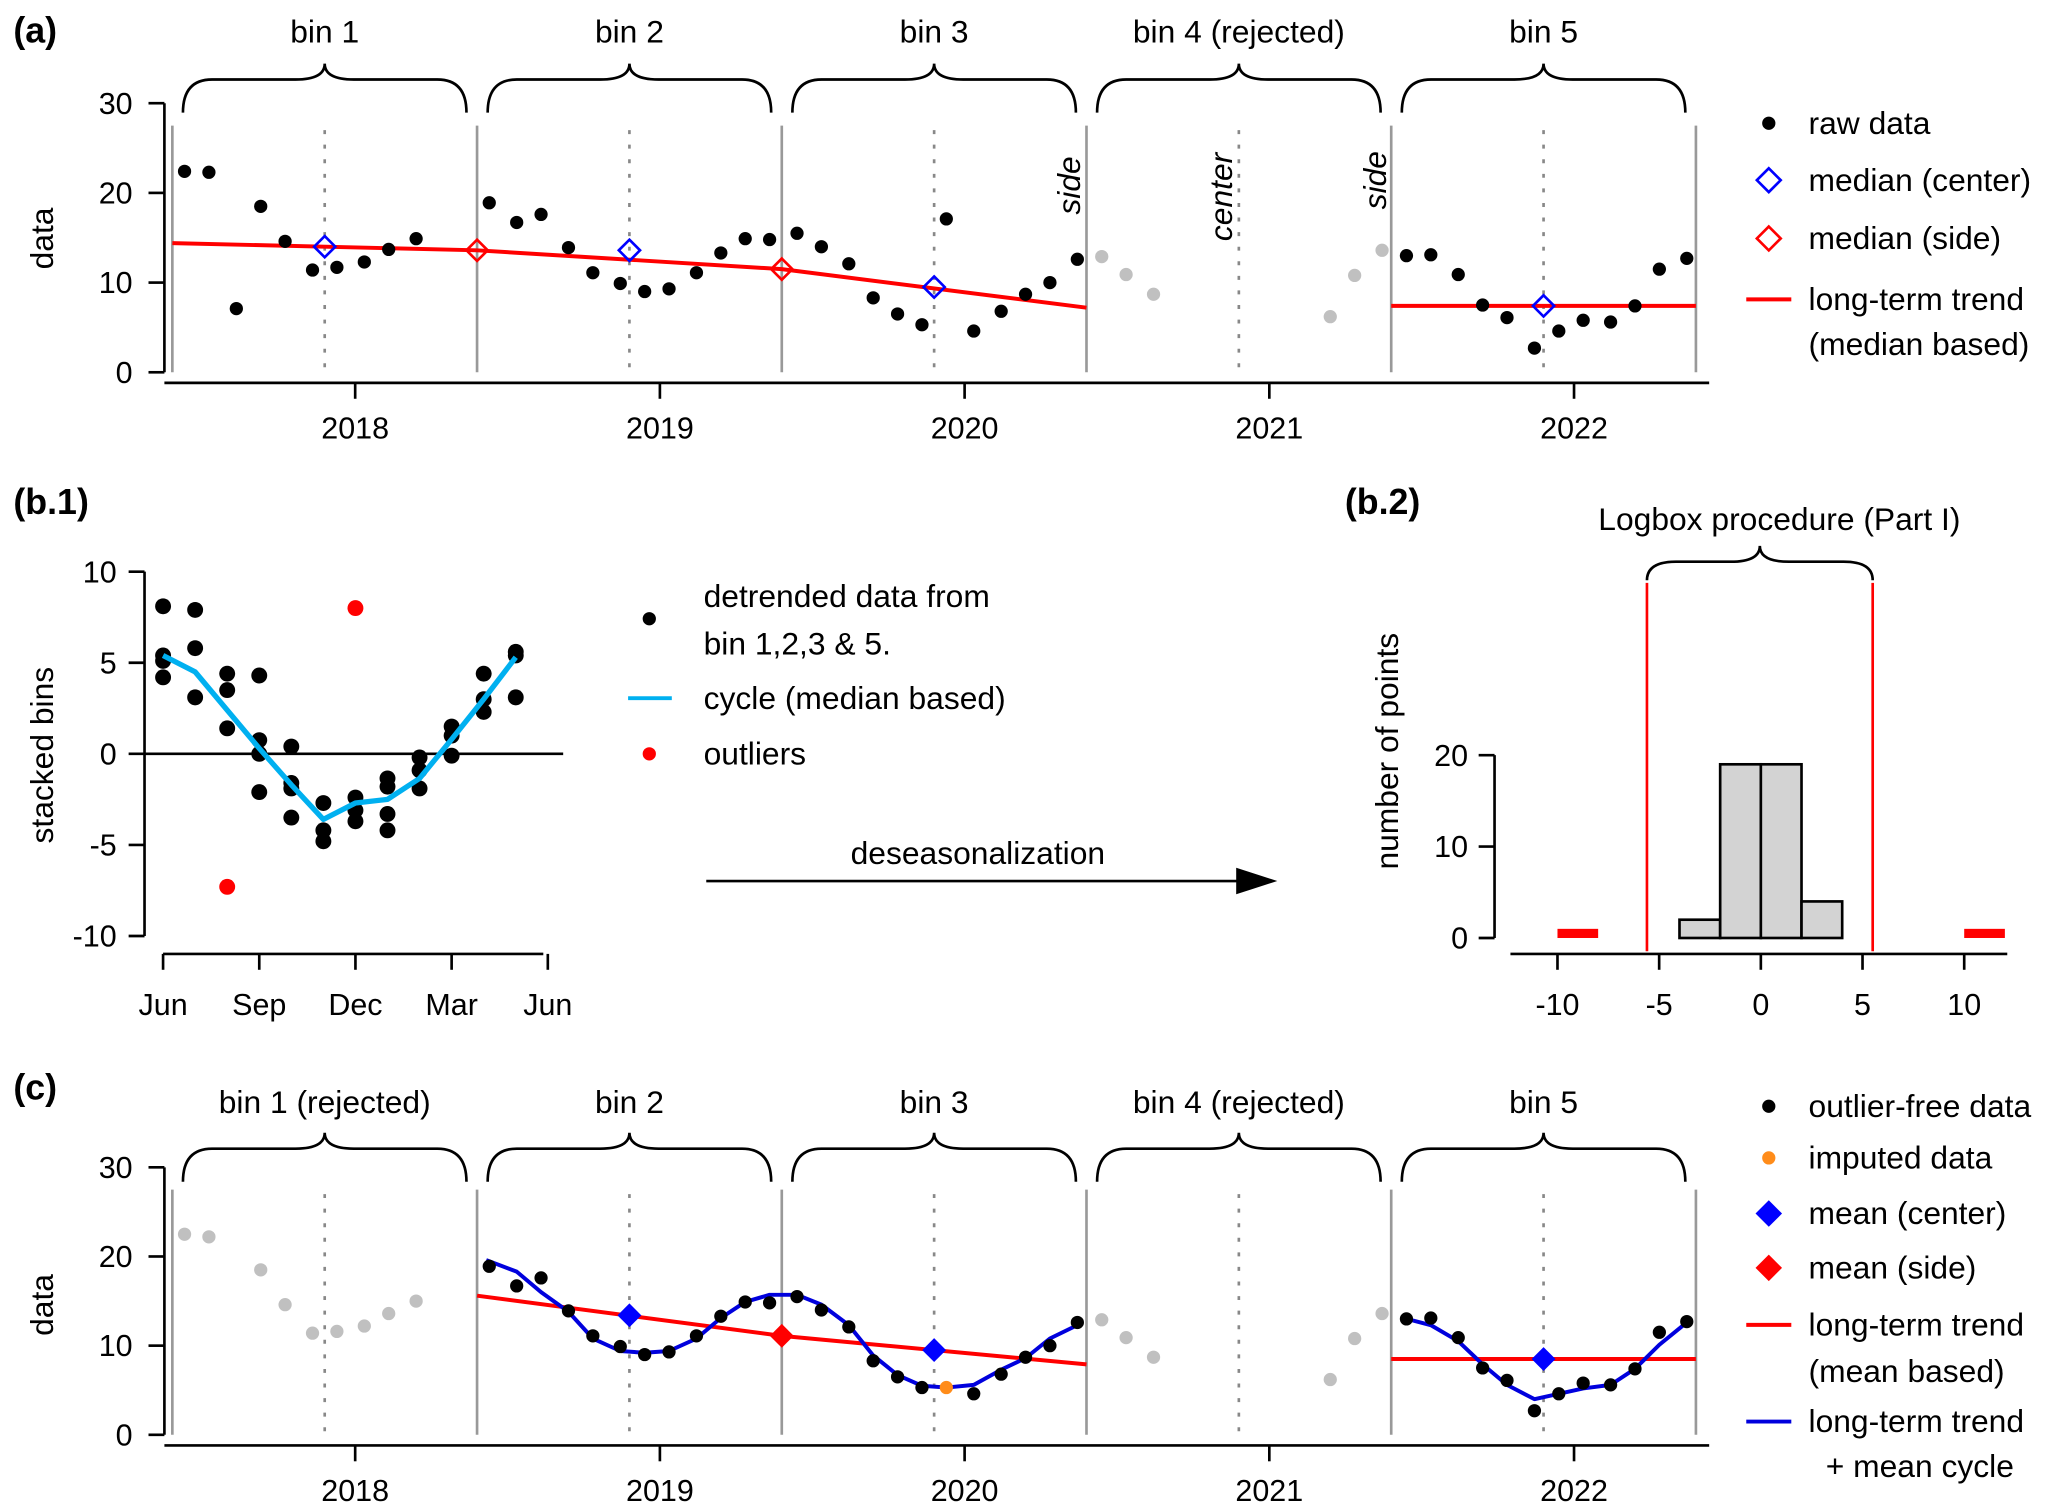  I want to click on panel_a-x-tick-label: 2021, so click(1269, 429).